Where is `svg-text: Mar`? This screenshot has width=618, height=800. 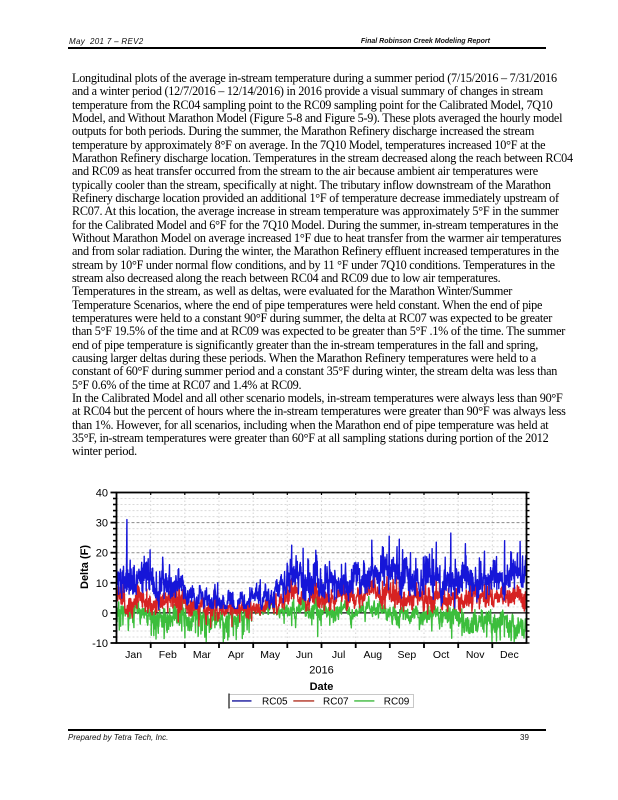
svg-text: Mar is located at coordinates (202, 655).